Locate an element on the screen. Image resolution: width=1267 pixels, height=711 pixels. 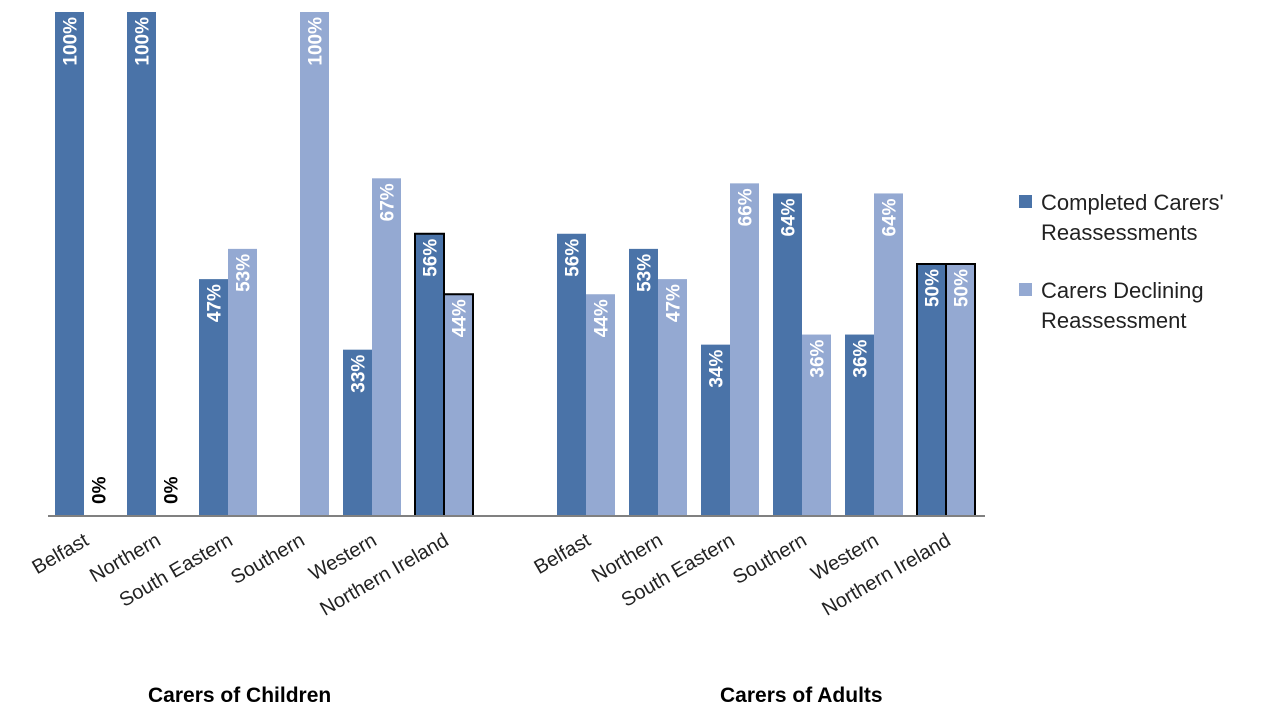
label-declining-0-1: 0% is located at coordinates (172, 490).